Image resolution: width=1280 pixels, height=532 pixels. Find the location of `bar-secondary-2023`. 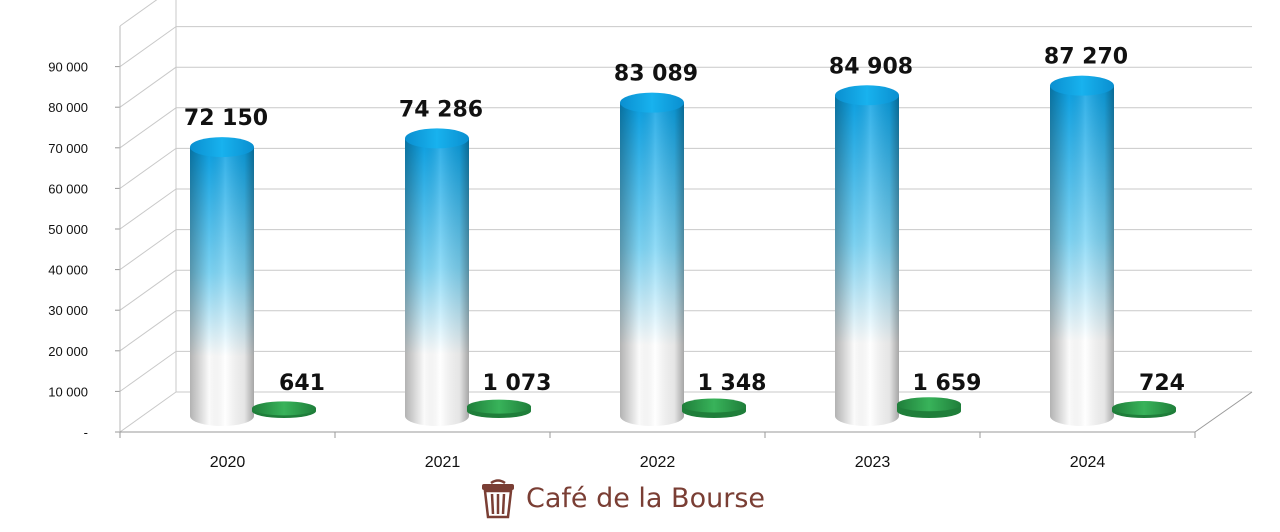

bar-secondary-2023 is located at coordinates (929, 407).